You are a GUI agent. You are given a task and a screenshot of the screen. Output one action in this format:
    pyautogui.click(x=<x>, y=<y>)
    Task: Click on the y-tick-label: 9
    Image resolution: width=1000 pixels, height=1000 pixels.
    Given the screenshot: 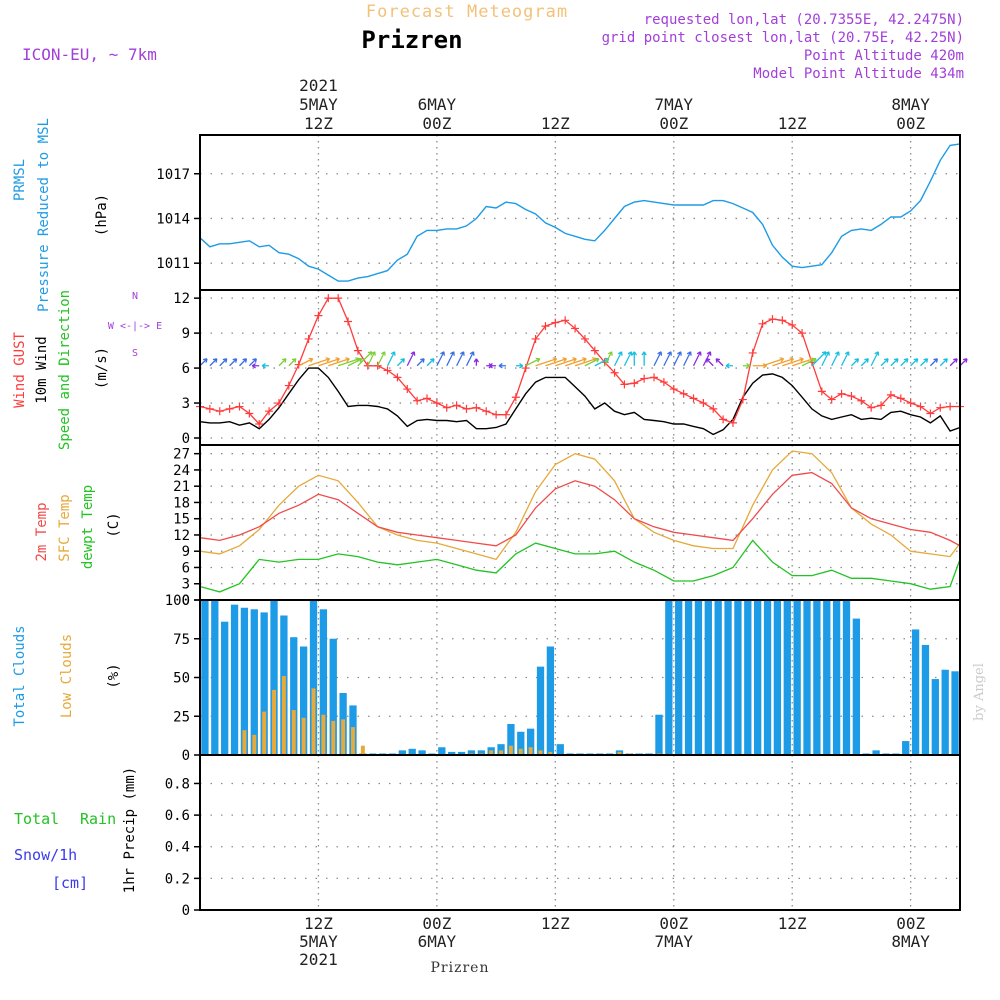 What is the action you would take?
    pyautogui.click(x=186, y=552)
    